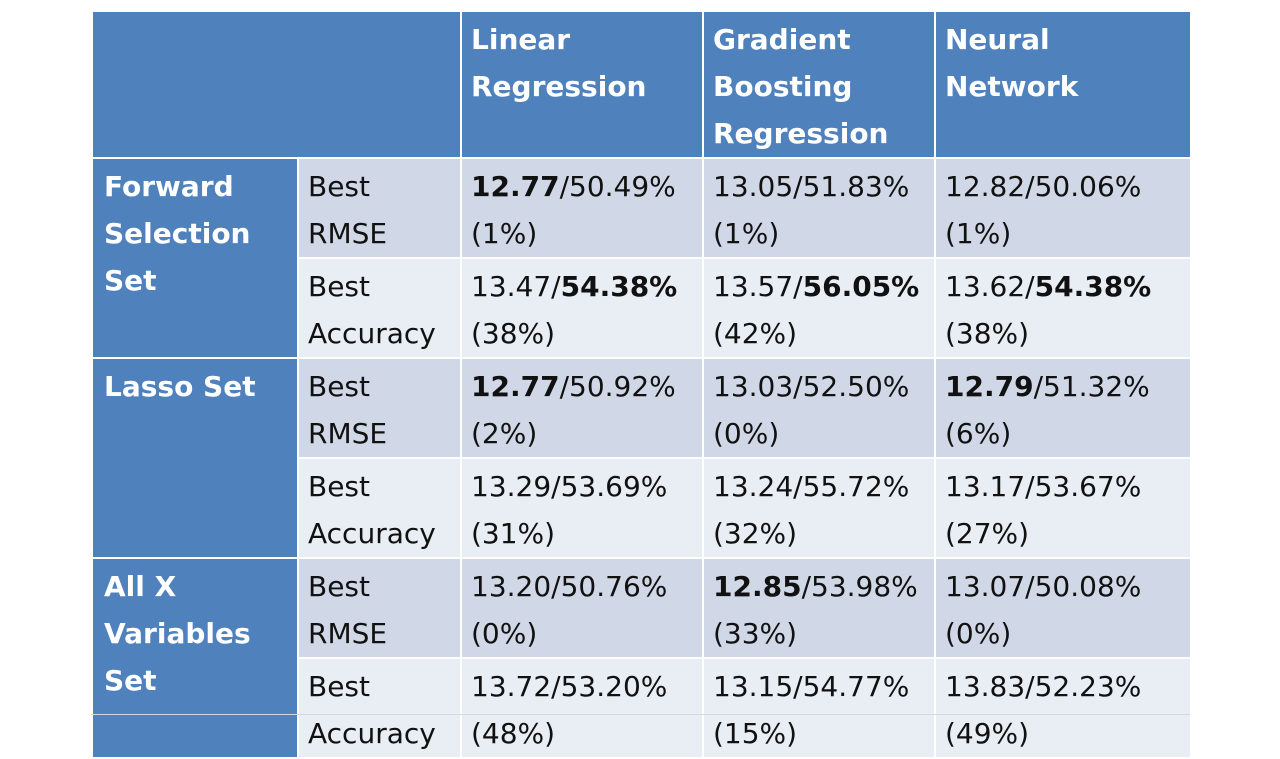 Image resolution: width=1280 pixels, height=759 pixels. Describe the element at coordinates (511, 686) in the screenshot. I see `rmse-value: 13.72` at that location.